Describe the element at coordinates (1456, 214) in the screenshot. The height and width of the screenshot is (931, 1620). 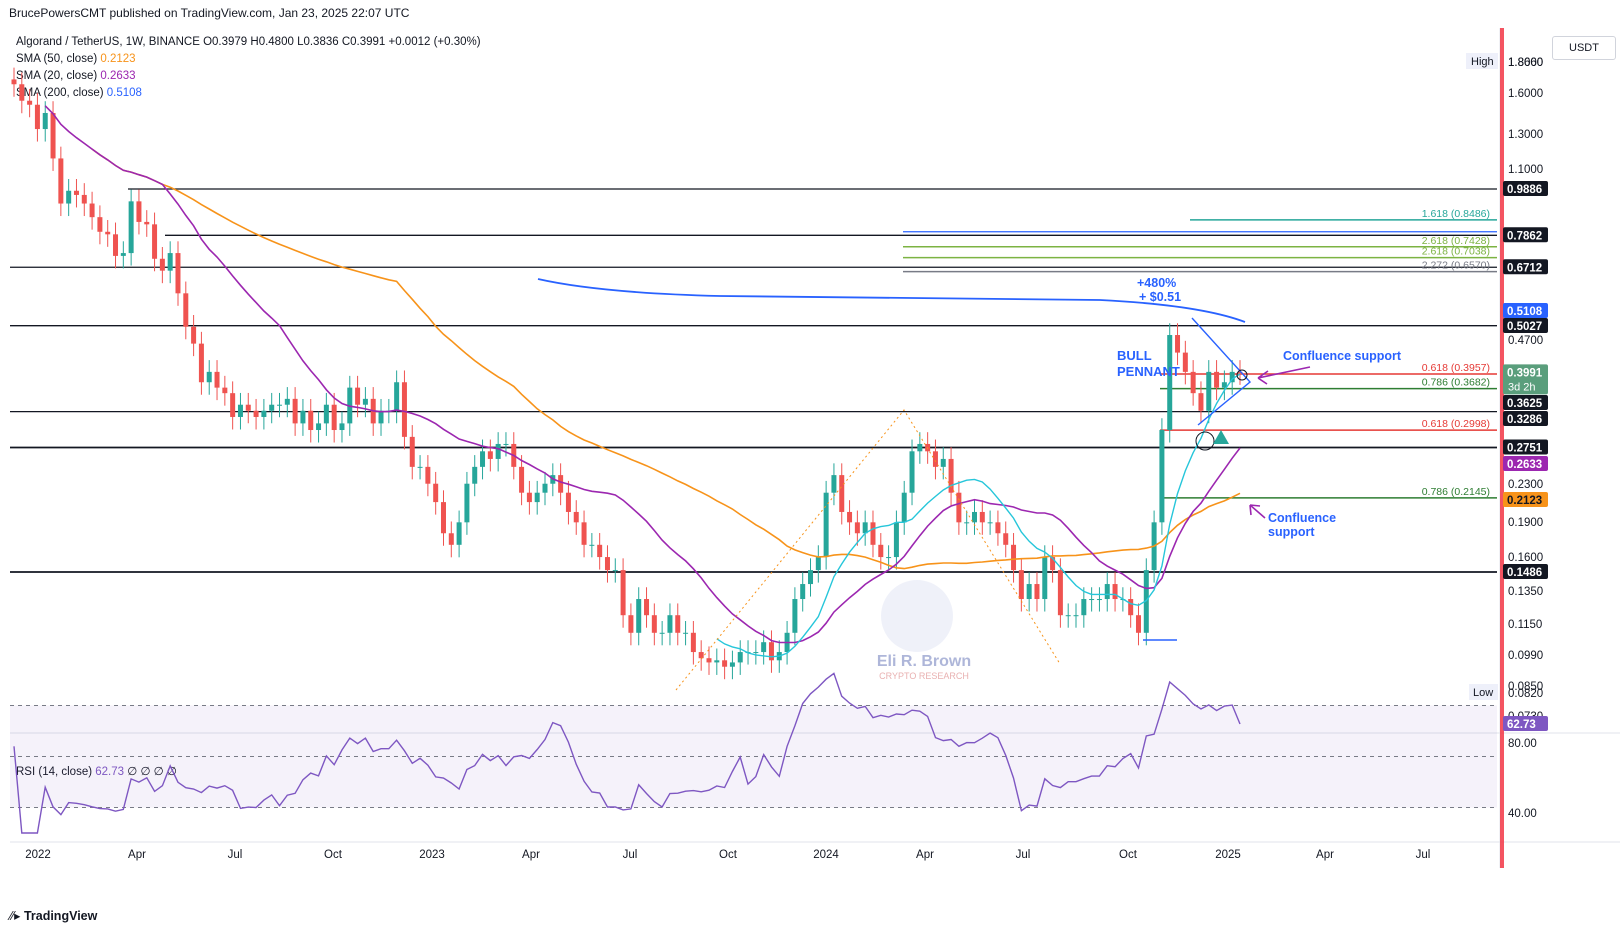
I see `fib-level-label: 1.618 (0.8486)` at that location.